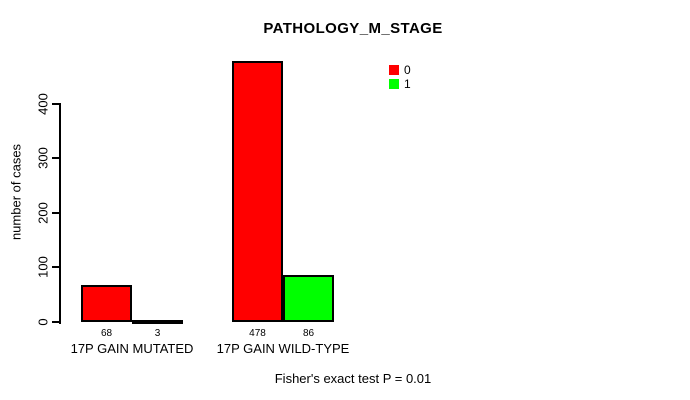  Describe the element at coordinates (407, 70) in the screenshot. I see `legend-label: 0` at that location.